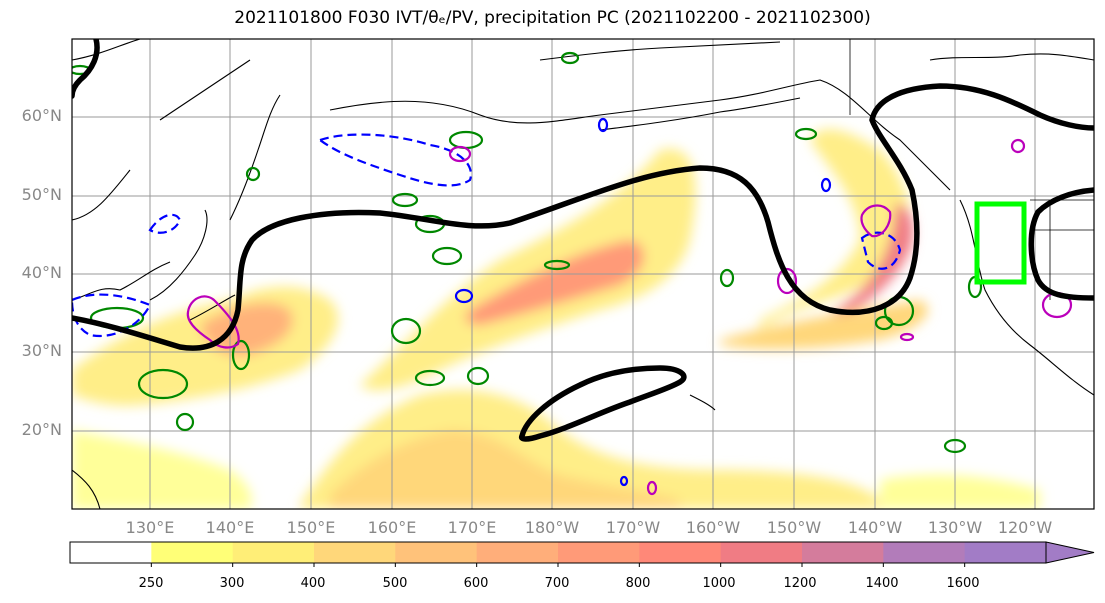 This screenshot has width=1105, height=603. Describe the element at coordinates (1061, 244) in the screenshot. I see `pv-contour-east` at that location.